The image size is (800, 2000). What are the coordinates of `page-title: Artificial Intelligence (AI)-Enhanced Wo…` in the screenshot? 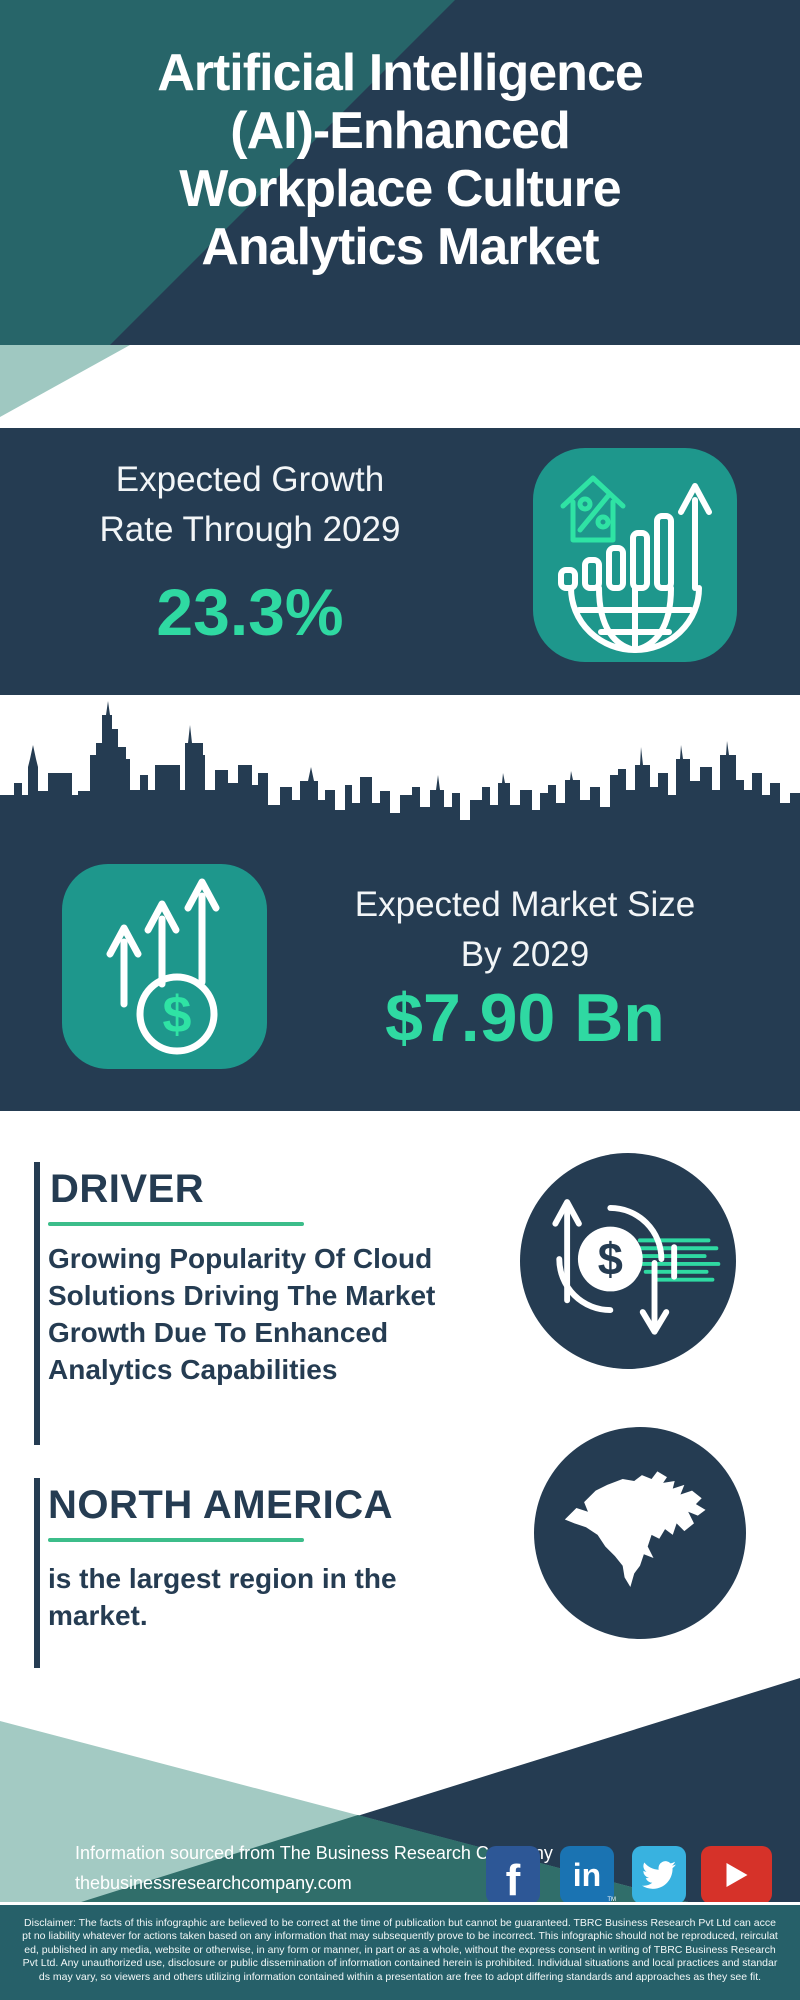 It's located at (400, 160).